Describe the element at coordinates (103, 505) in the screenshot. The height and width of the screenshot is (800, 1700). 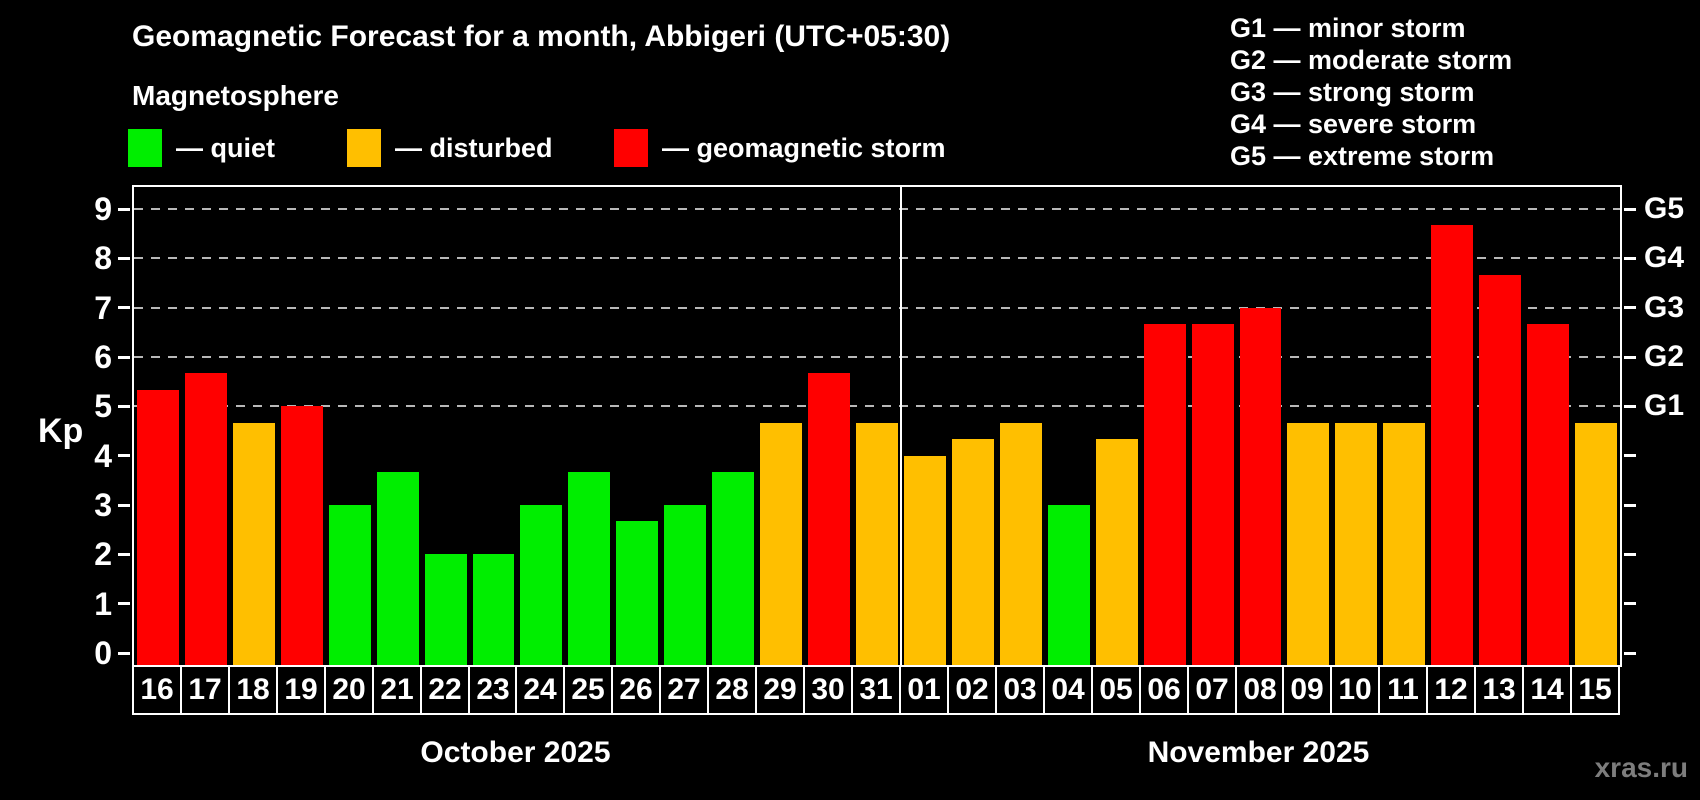
I see `y-axis-label-3: 3` at that location.